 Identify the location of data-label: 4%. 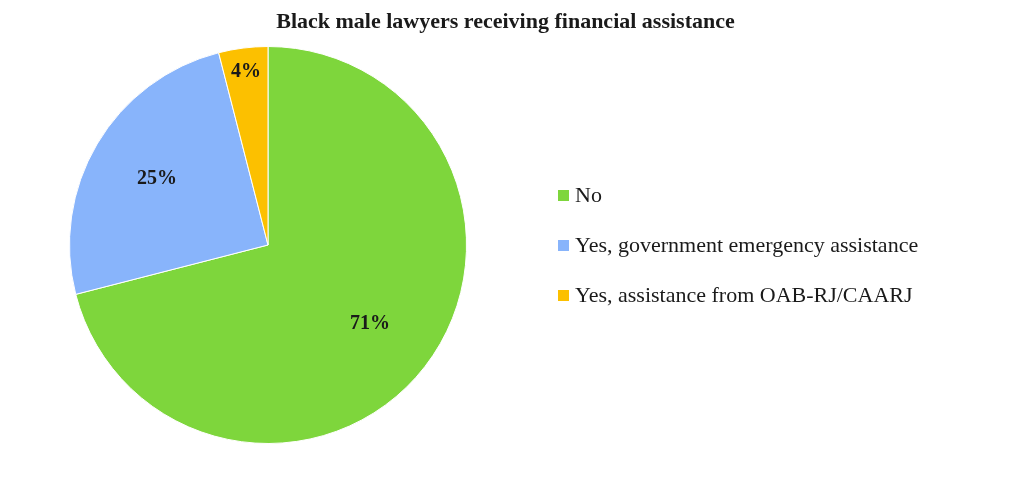
(246, 69).